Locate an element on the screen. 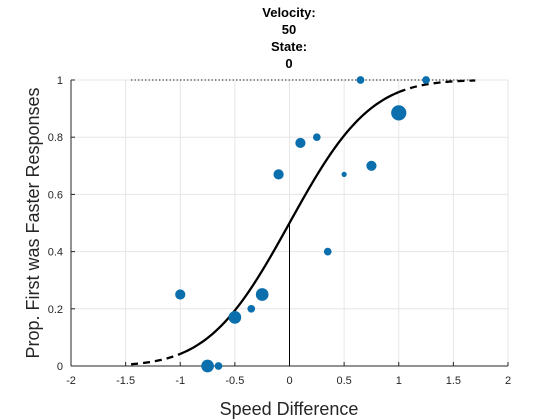  x-tick-label: -1 is located at coordinates (180, 381).